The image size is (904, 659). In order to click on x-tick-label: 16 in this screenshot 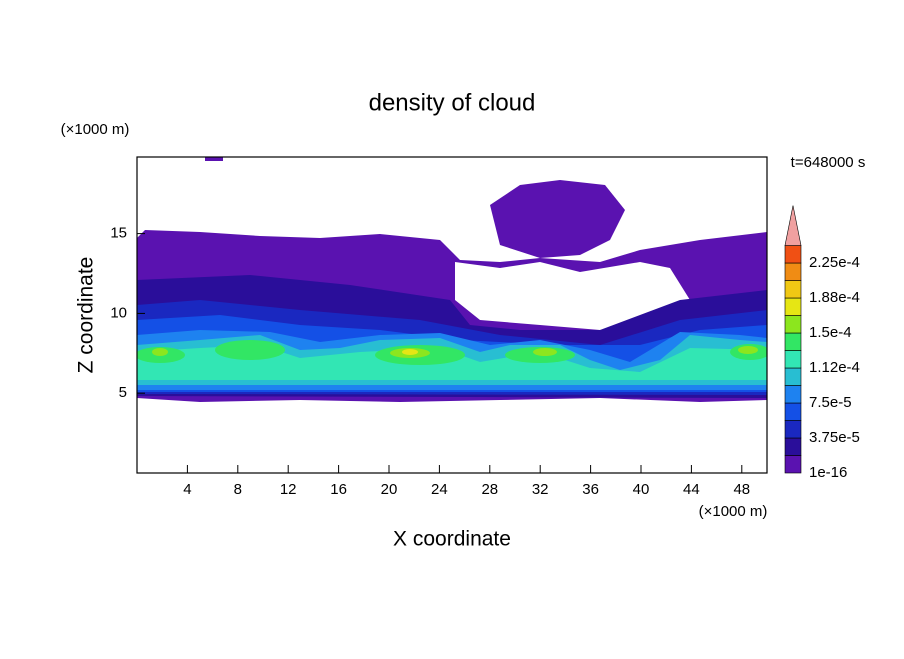, I will do `click(338, 489)`.